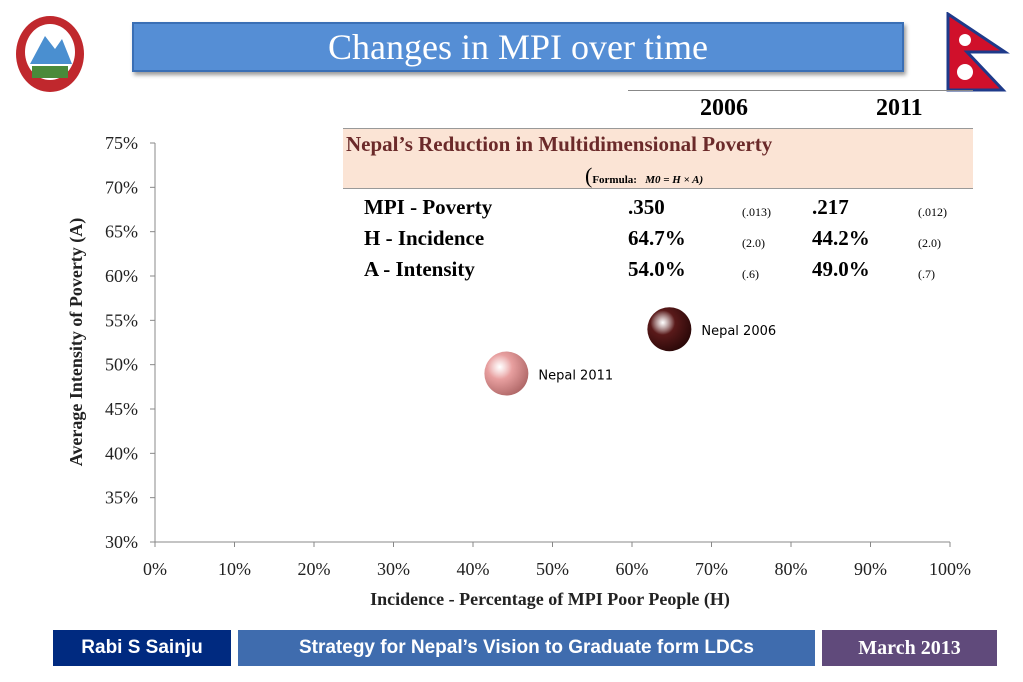 The height and width of the screenshot is (682, 1023). Describe the element at coordinates (121, 409) in the screenshot. I see `y-tick-label: 45%` at that location.